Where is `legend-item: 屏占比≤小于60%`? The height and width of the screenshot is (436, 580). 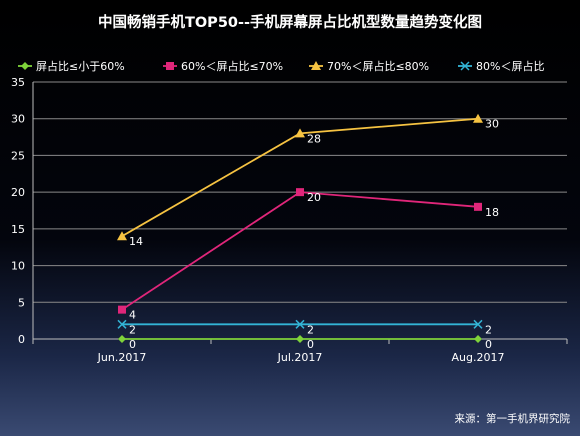
legend-item: 屏占比≤小于60% is located at coordinates (71, 66).